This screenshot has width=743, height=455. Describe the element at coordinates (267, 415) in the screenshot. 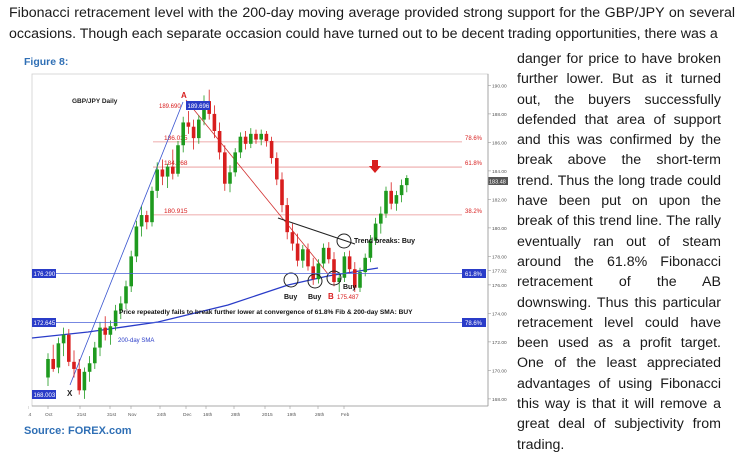

I see `x-tick-label: 2015` at that location.